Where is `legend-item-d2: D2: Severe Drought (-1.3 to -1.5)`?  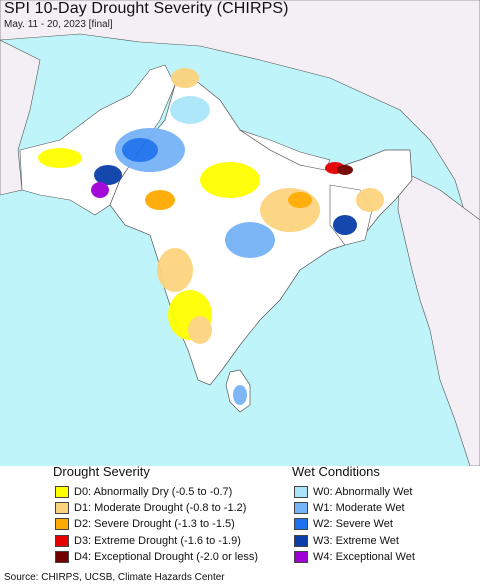 legend-item-d2: D2: Severe Drought (-1.3 to -1.5) is located at coordinates (156, 524).